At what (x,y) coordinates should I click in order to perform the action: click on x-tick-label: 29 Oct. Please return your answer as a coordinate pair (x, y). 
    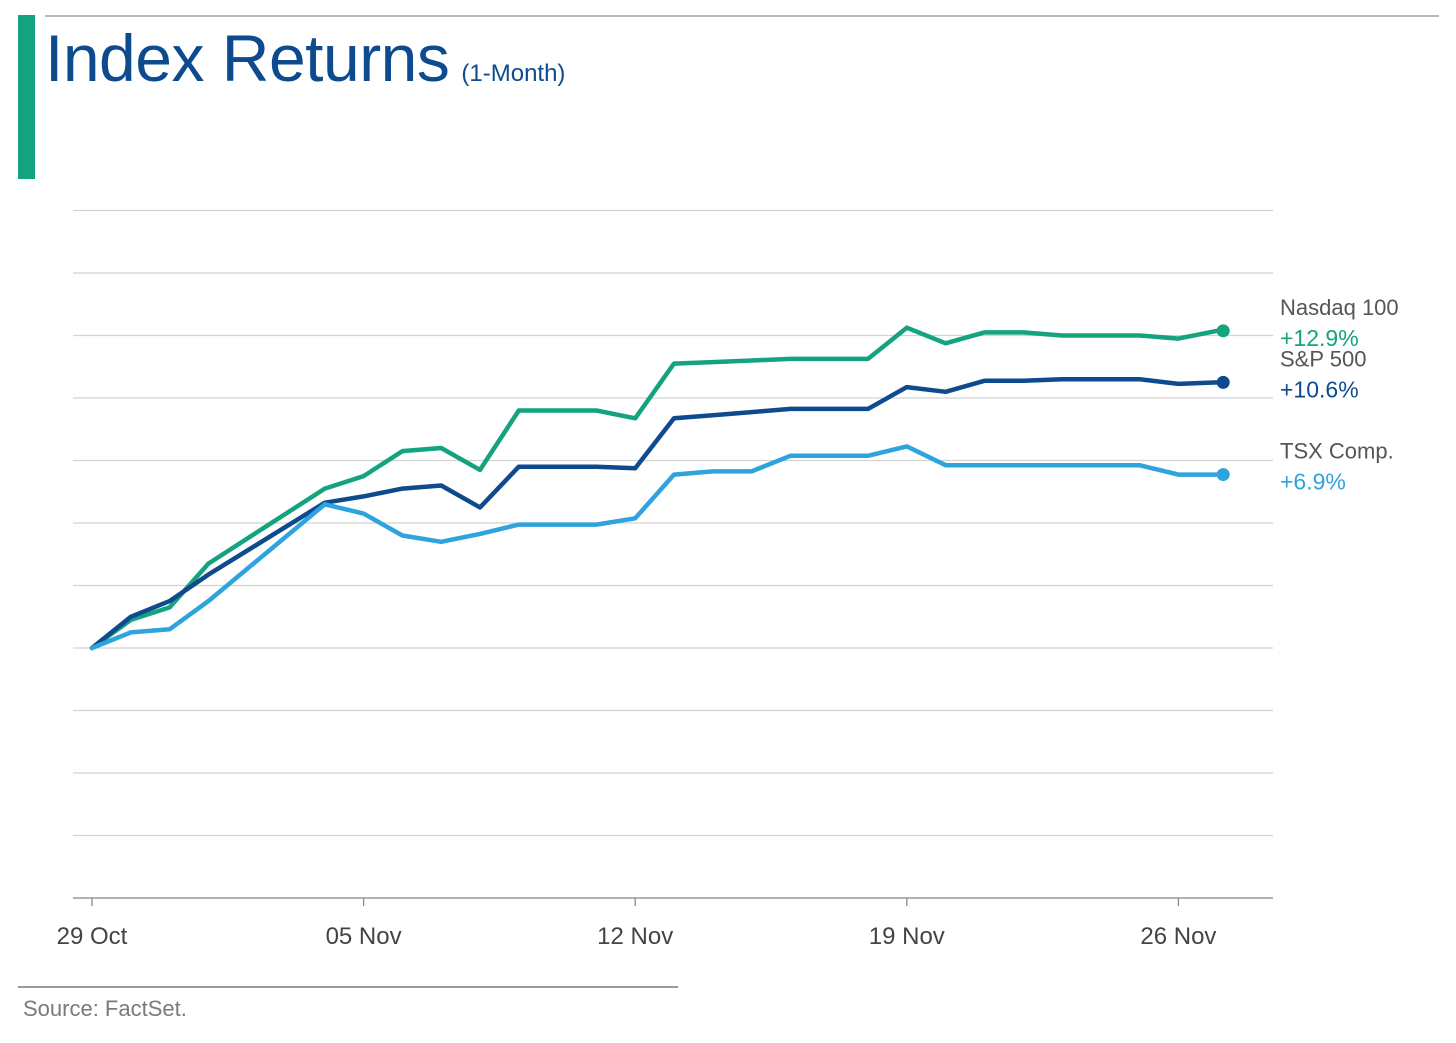
    Looking at the image, I should click on (92, 936).